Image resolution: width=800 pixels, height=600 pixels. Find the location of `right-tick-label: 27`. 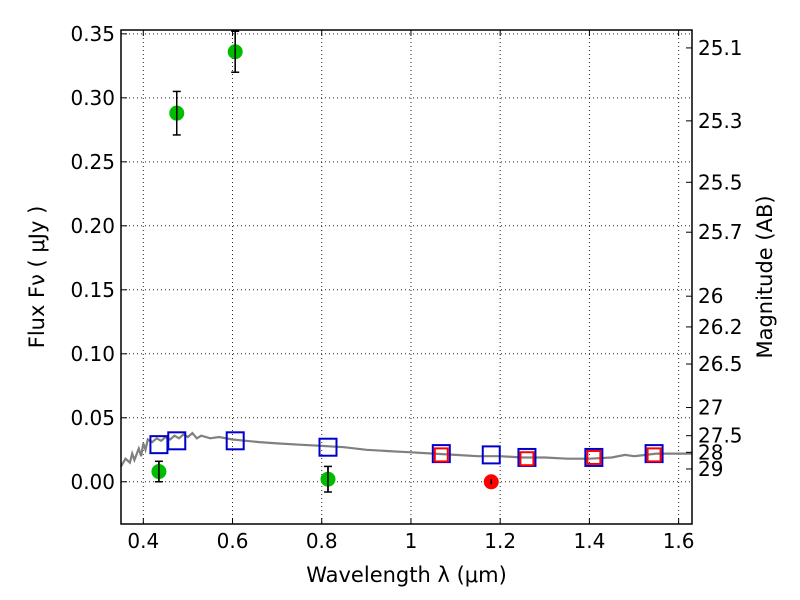

right-tick-label: 27 is located at coordinates (710, 408).